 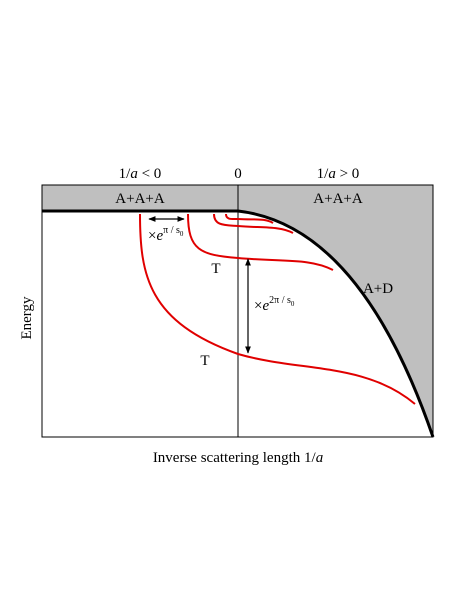 I want to click on header-left: 1/a < 0, so click(x=140, y=174).